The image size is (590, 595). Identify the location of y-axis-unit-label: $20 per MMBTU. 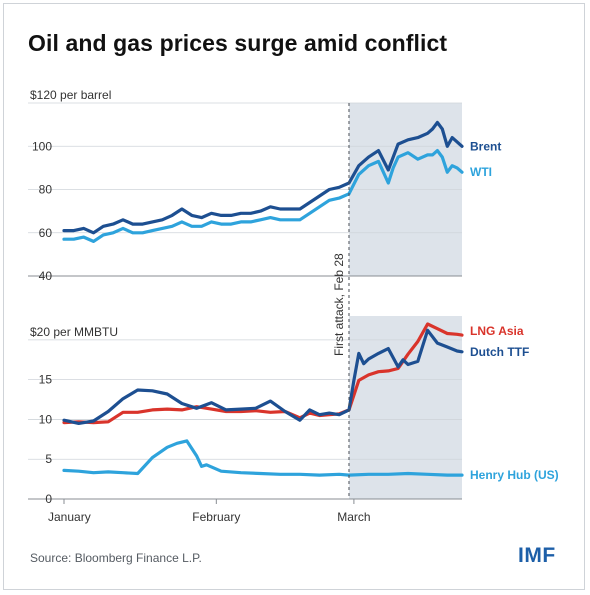
(74, 332).